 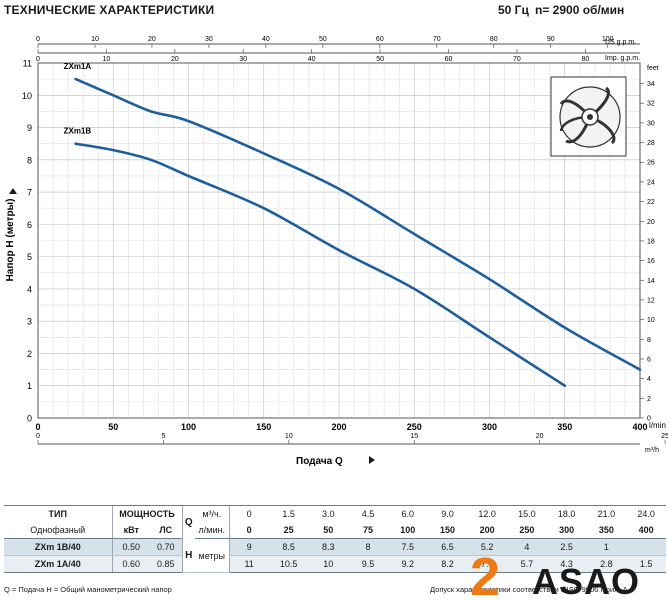 What do you see at coordinates (289, 436) in the screenshot?
I see `m3h-tick-label: 10` at bounding box center [289, 436].